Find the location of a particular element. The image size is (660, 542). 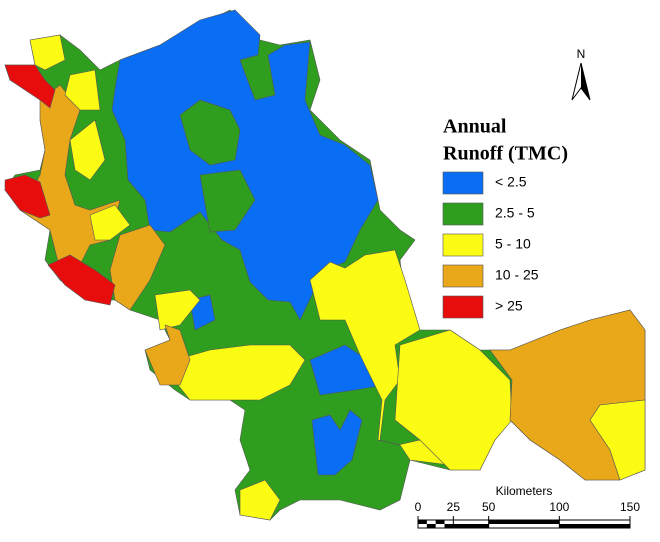

scale-tick-label: 0 is located at coordinates (418, 507).